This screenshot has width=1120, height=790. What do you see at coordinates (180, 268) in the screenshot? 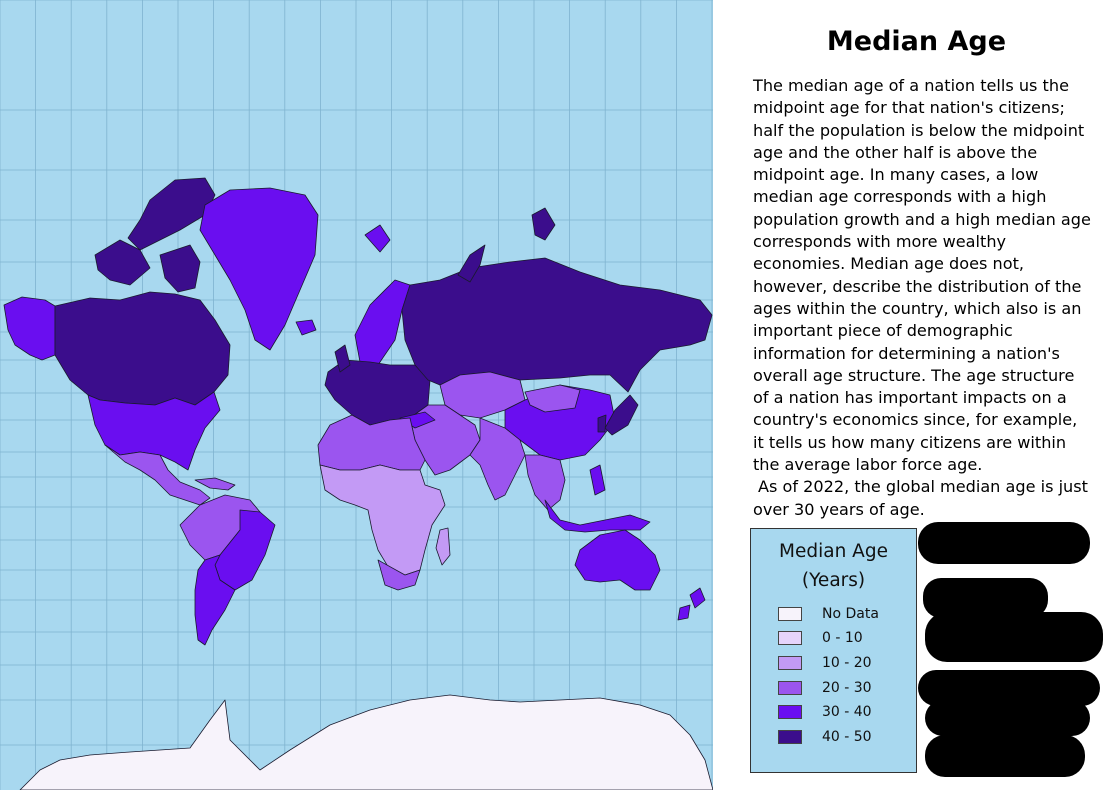
I see `region-baffin` at bounding box center [180, 268].